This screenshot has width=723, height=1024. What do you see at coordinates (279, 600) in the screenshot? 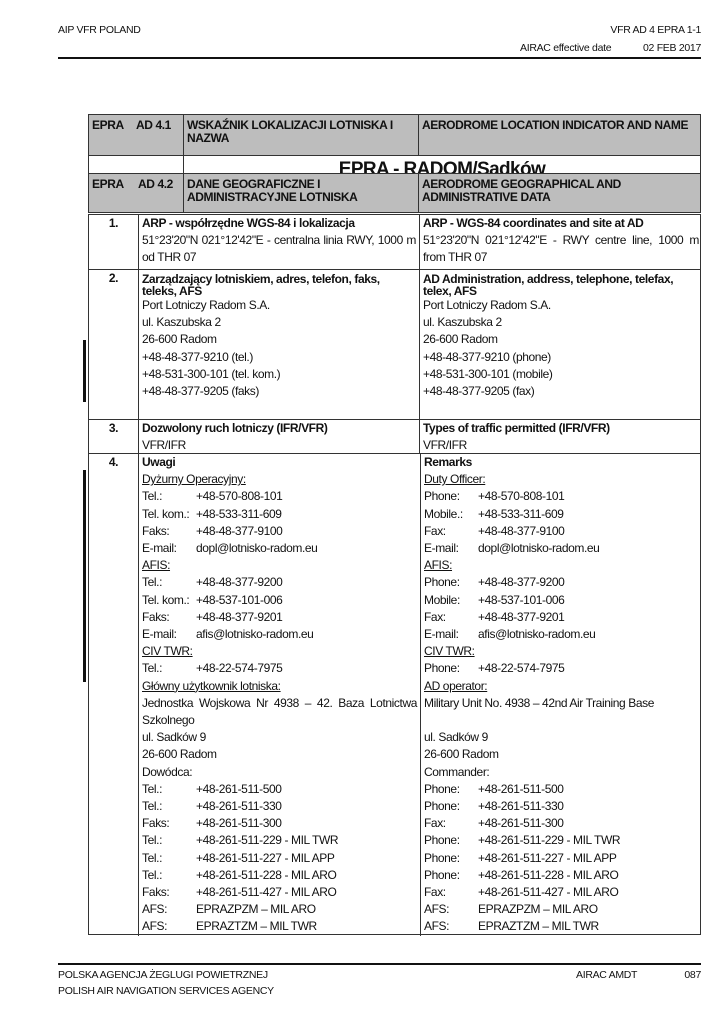
I see `remarks-line-pl: Tel. kom.: +48-537-101-006` at bounding box center [279, 600].